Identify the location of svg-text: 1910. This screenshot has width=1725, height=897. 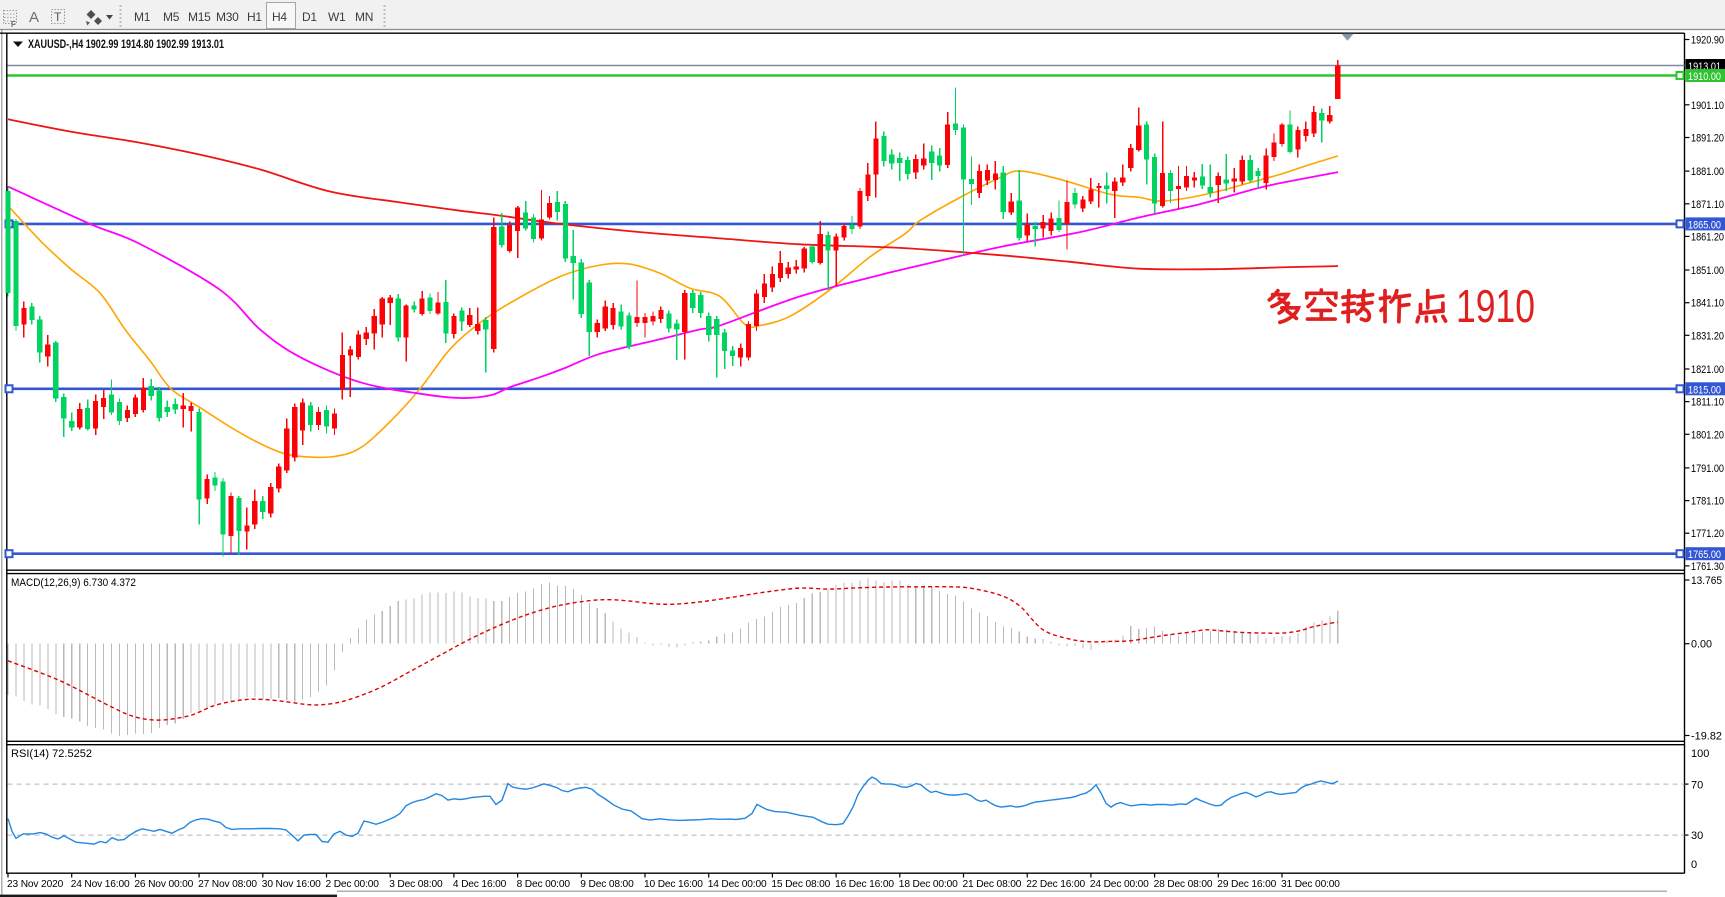
(1495, 306).